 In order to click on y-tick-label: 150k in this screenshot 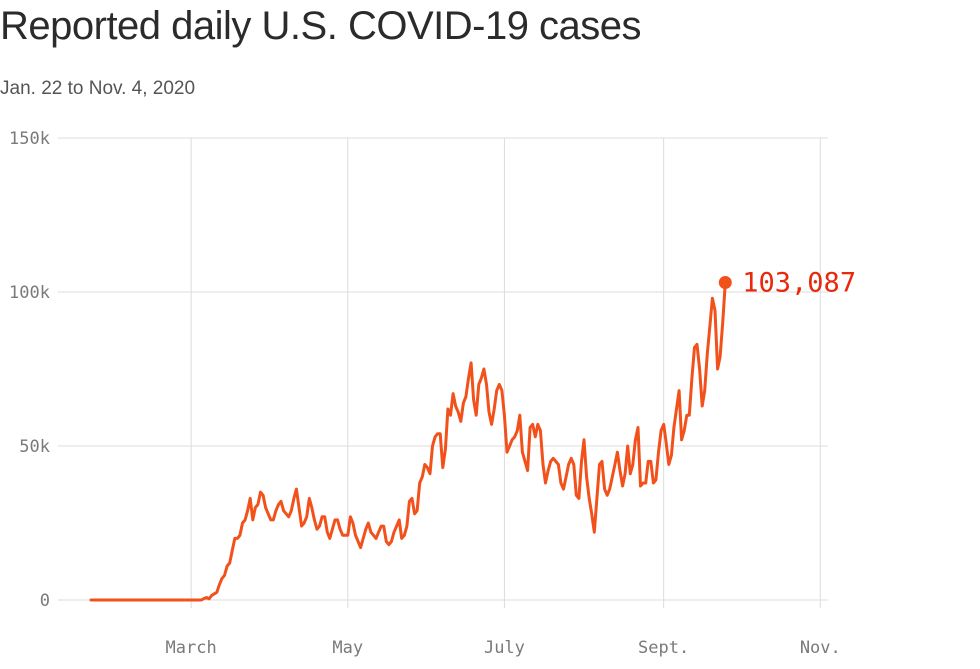, I will do `click(29, 139)`.